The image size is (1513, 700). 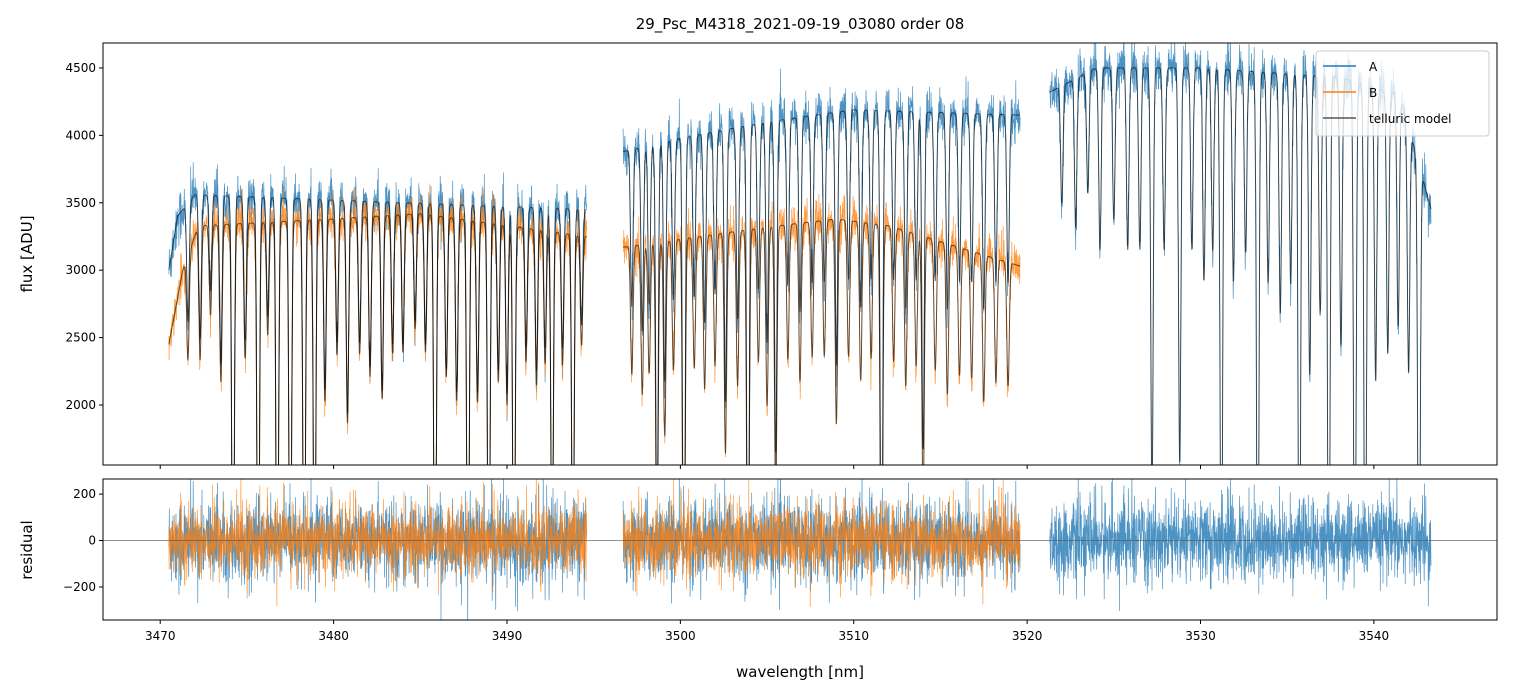 I want to click on flux-y-tick-label: 4000, so click(x=80, y=135).